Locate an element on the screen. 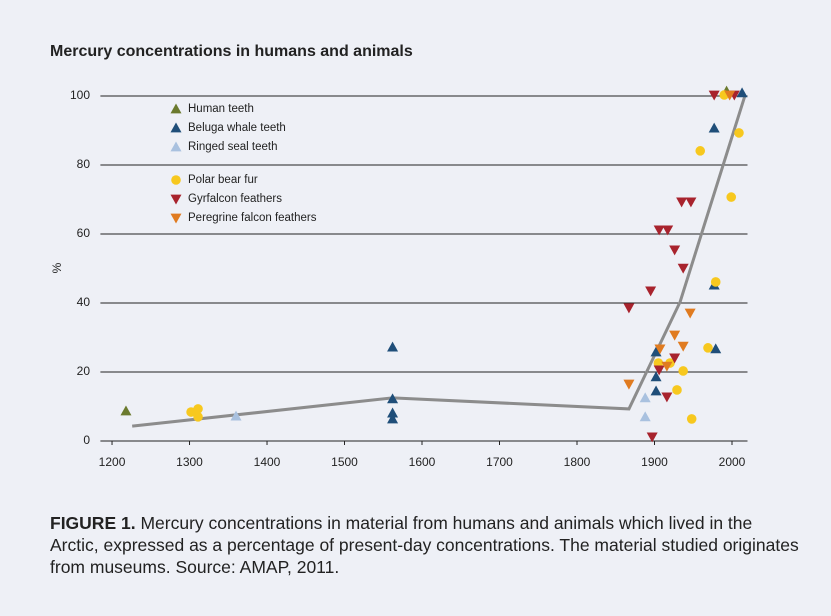 The height and width of the screenshot is (616, 831). y-tick-label: 40 is located at coordinates (84, 302).